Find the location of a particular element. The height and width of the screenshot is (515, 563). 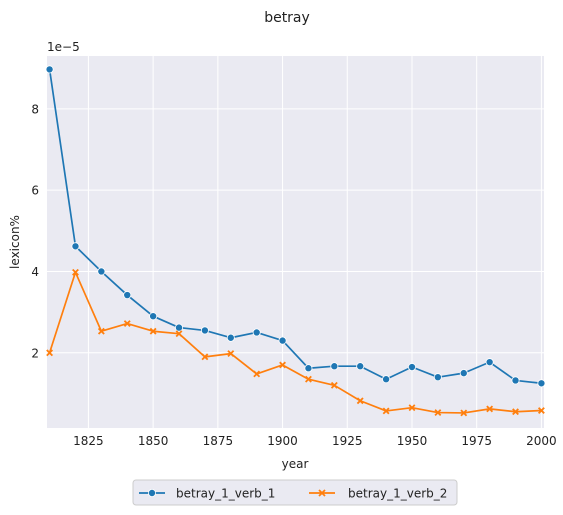

x-tick-label: 1850 is located at coordinates (153, 441).